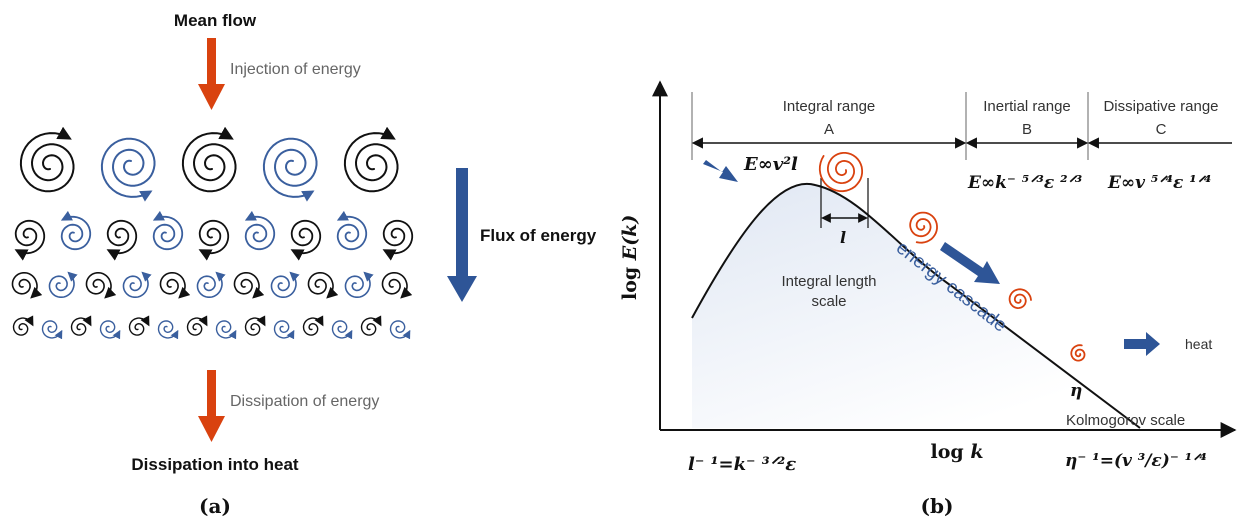  What do you see at coordinates (1160, 106) in the screenshot?
I see `range-c-name: Dissipative range` at bounding box center [1160, 106].